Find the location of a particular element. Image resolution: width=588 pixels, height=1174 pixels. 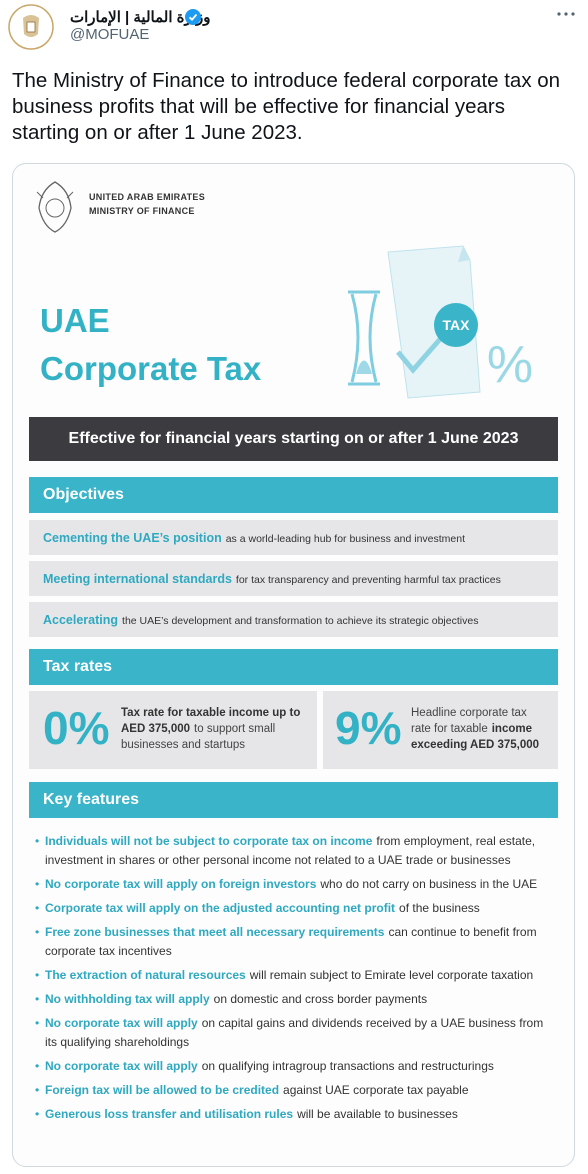

account-handle: @MOFUAE is located at coordinates (110, 34).